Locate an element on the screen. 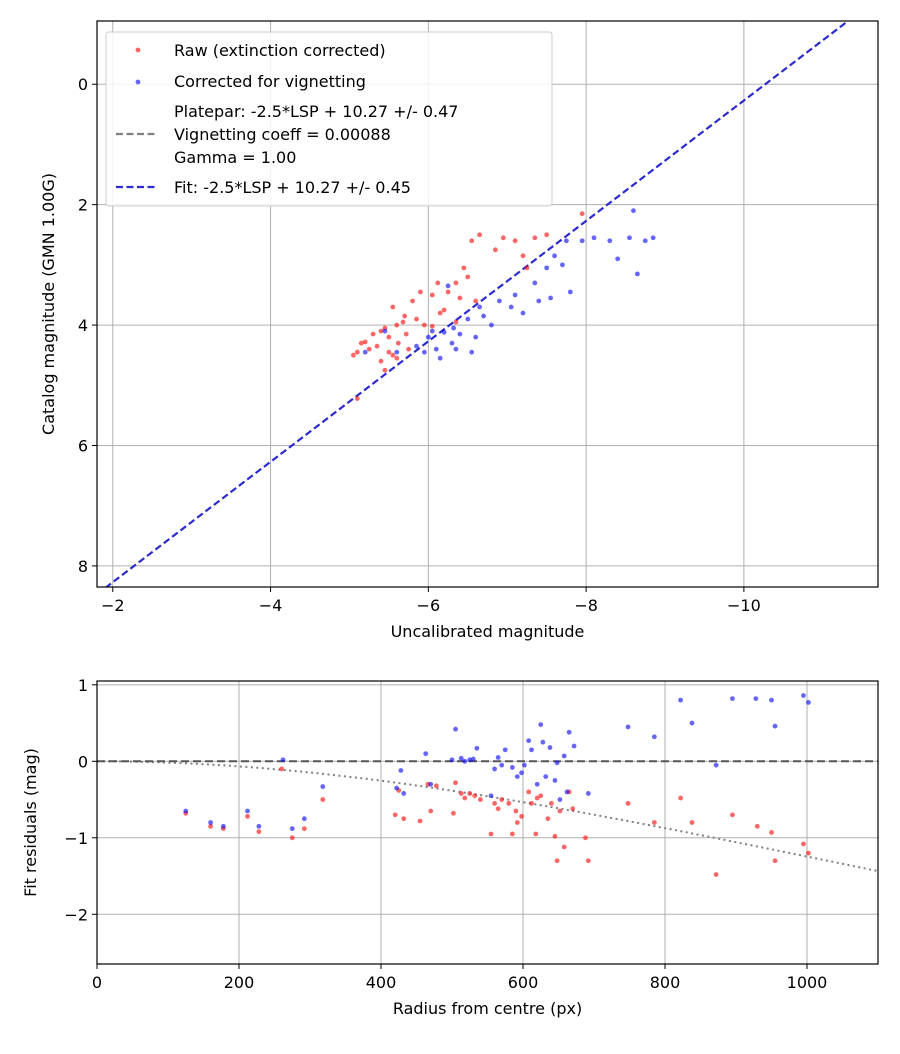  legend-label-gamma: Gamma = 1.00 is located at coordinates (235, 157).